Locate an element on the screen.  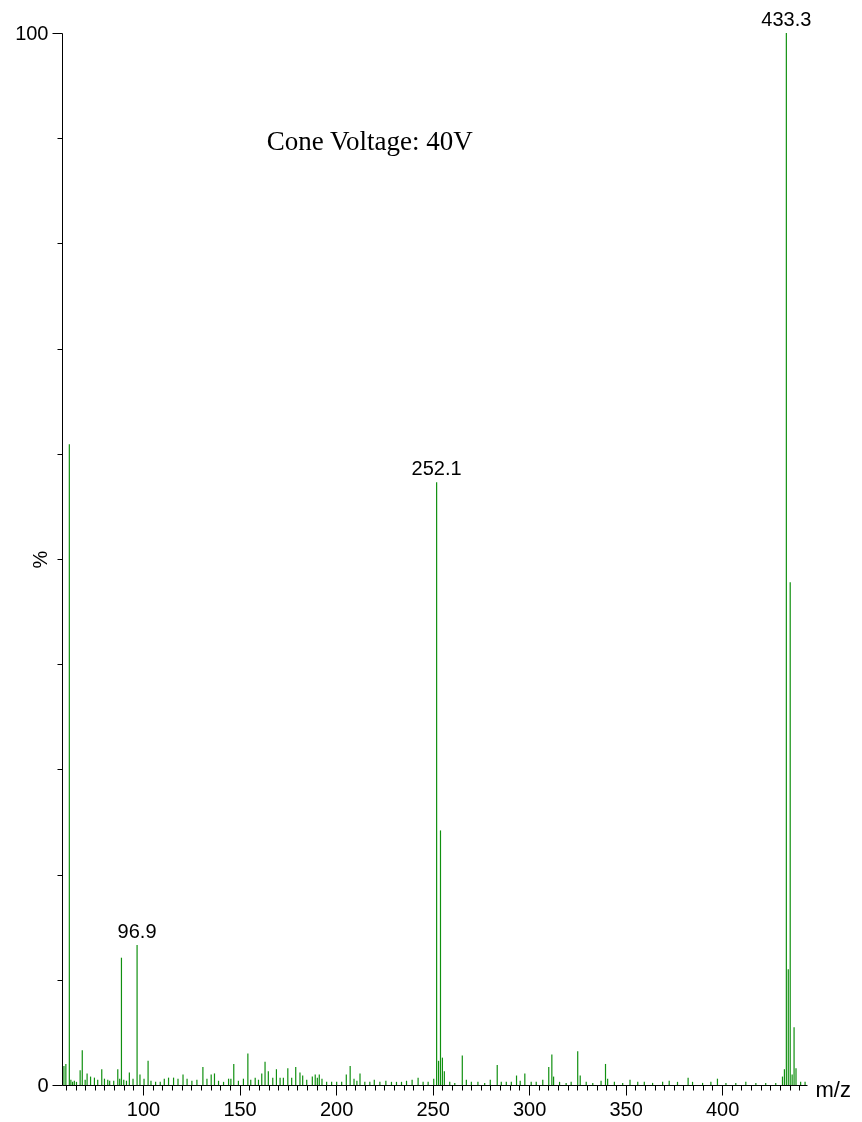
x-tick-label: 300 is located at coordinates (529, 1108).